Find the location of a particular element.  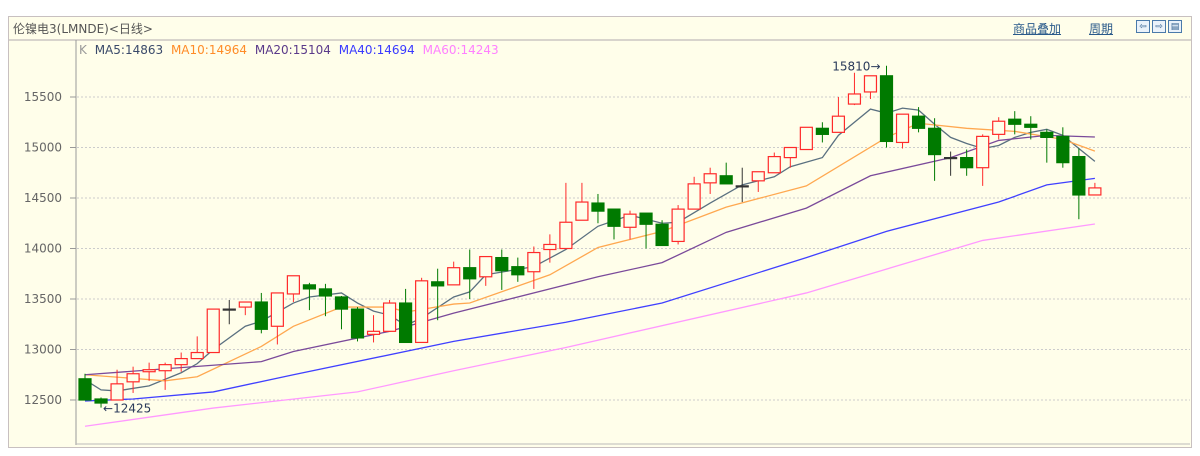

period-link: 周期 is located at coordinates (1101, 29).